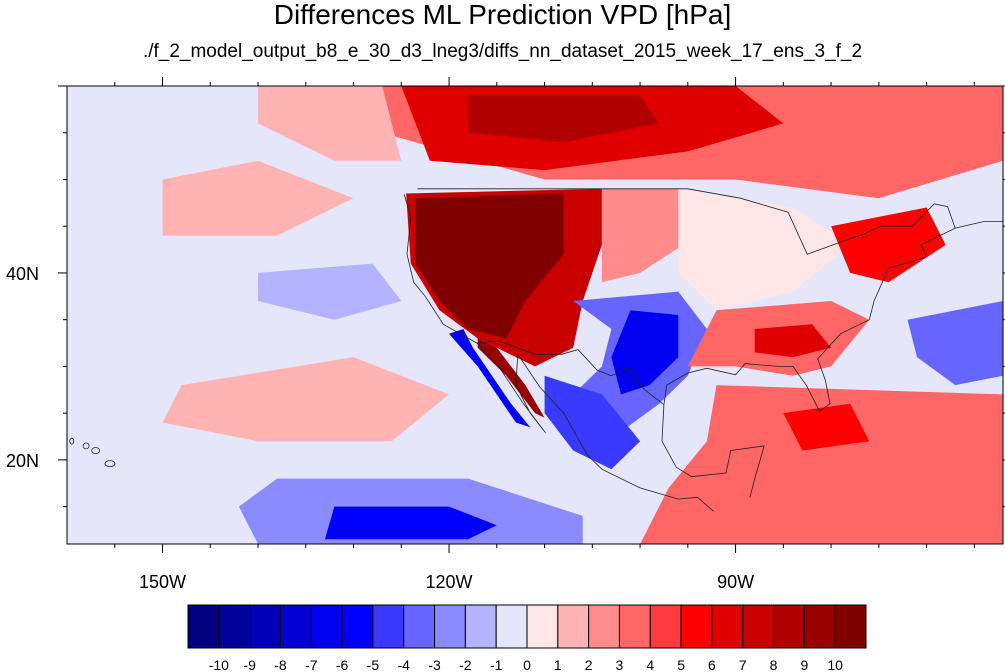 The width and height of the screenshot is (1005, 672). I want to click on region-pacific-pink-north, so click(258, 198).